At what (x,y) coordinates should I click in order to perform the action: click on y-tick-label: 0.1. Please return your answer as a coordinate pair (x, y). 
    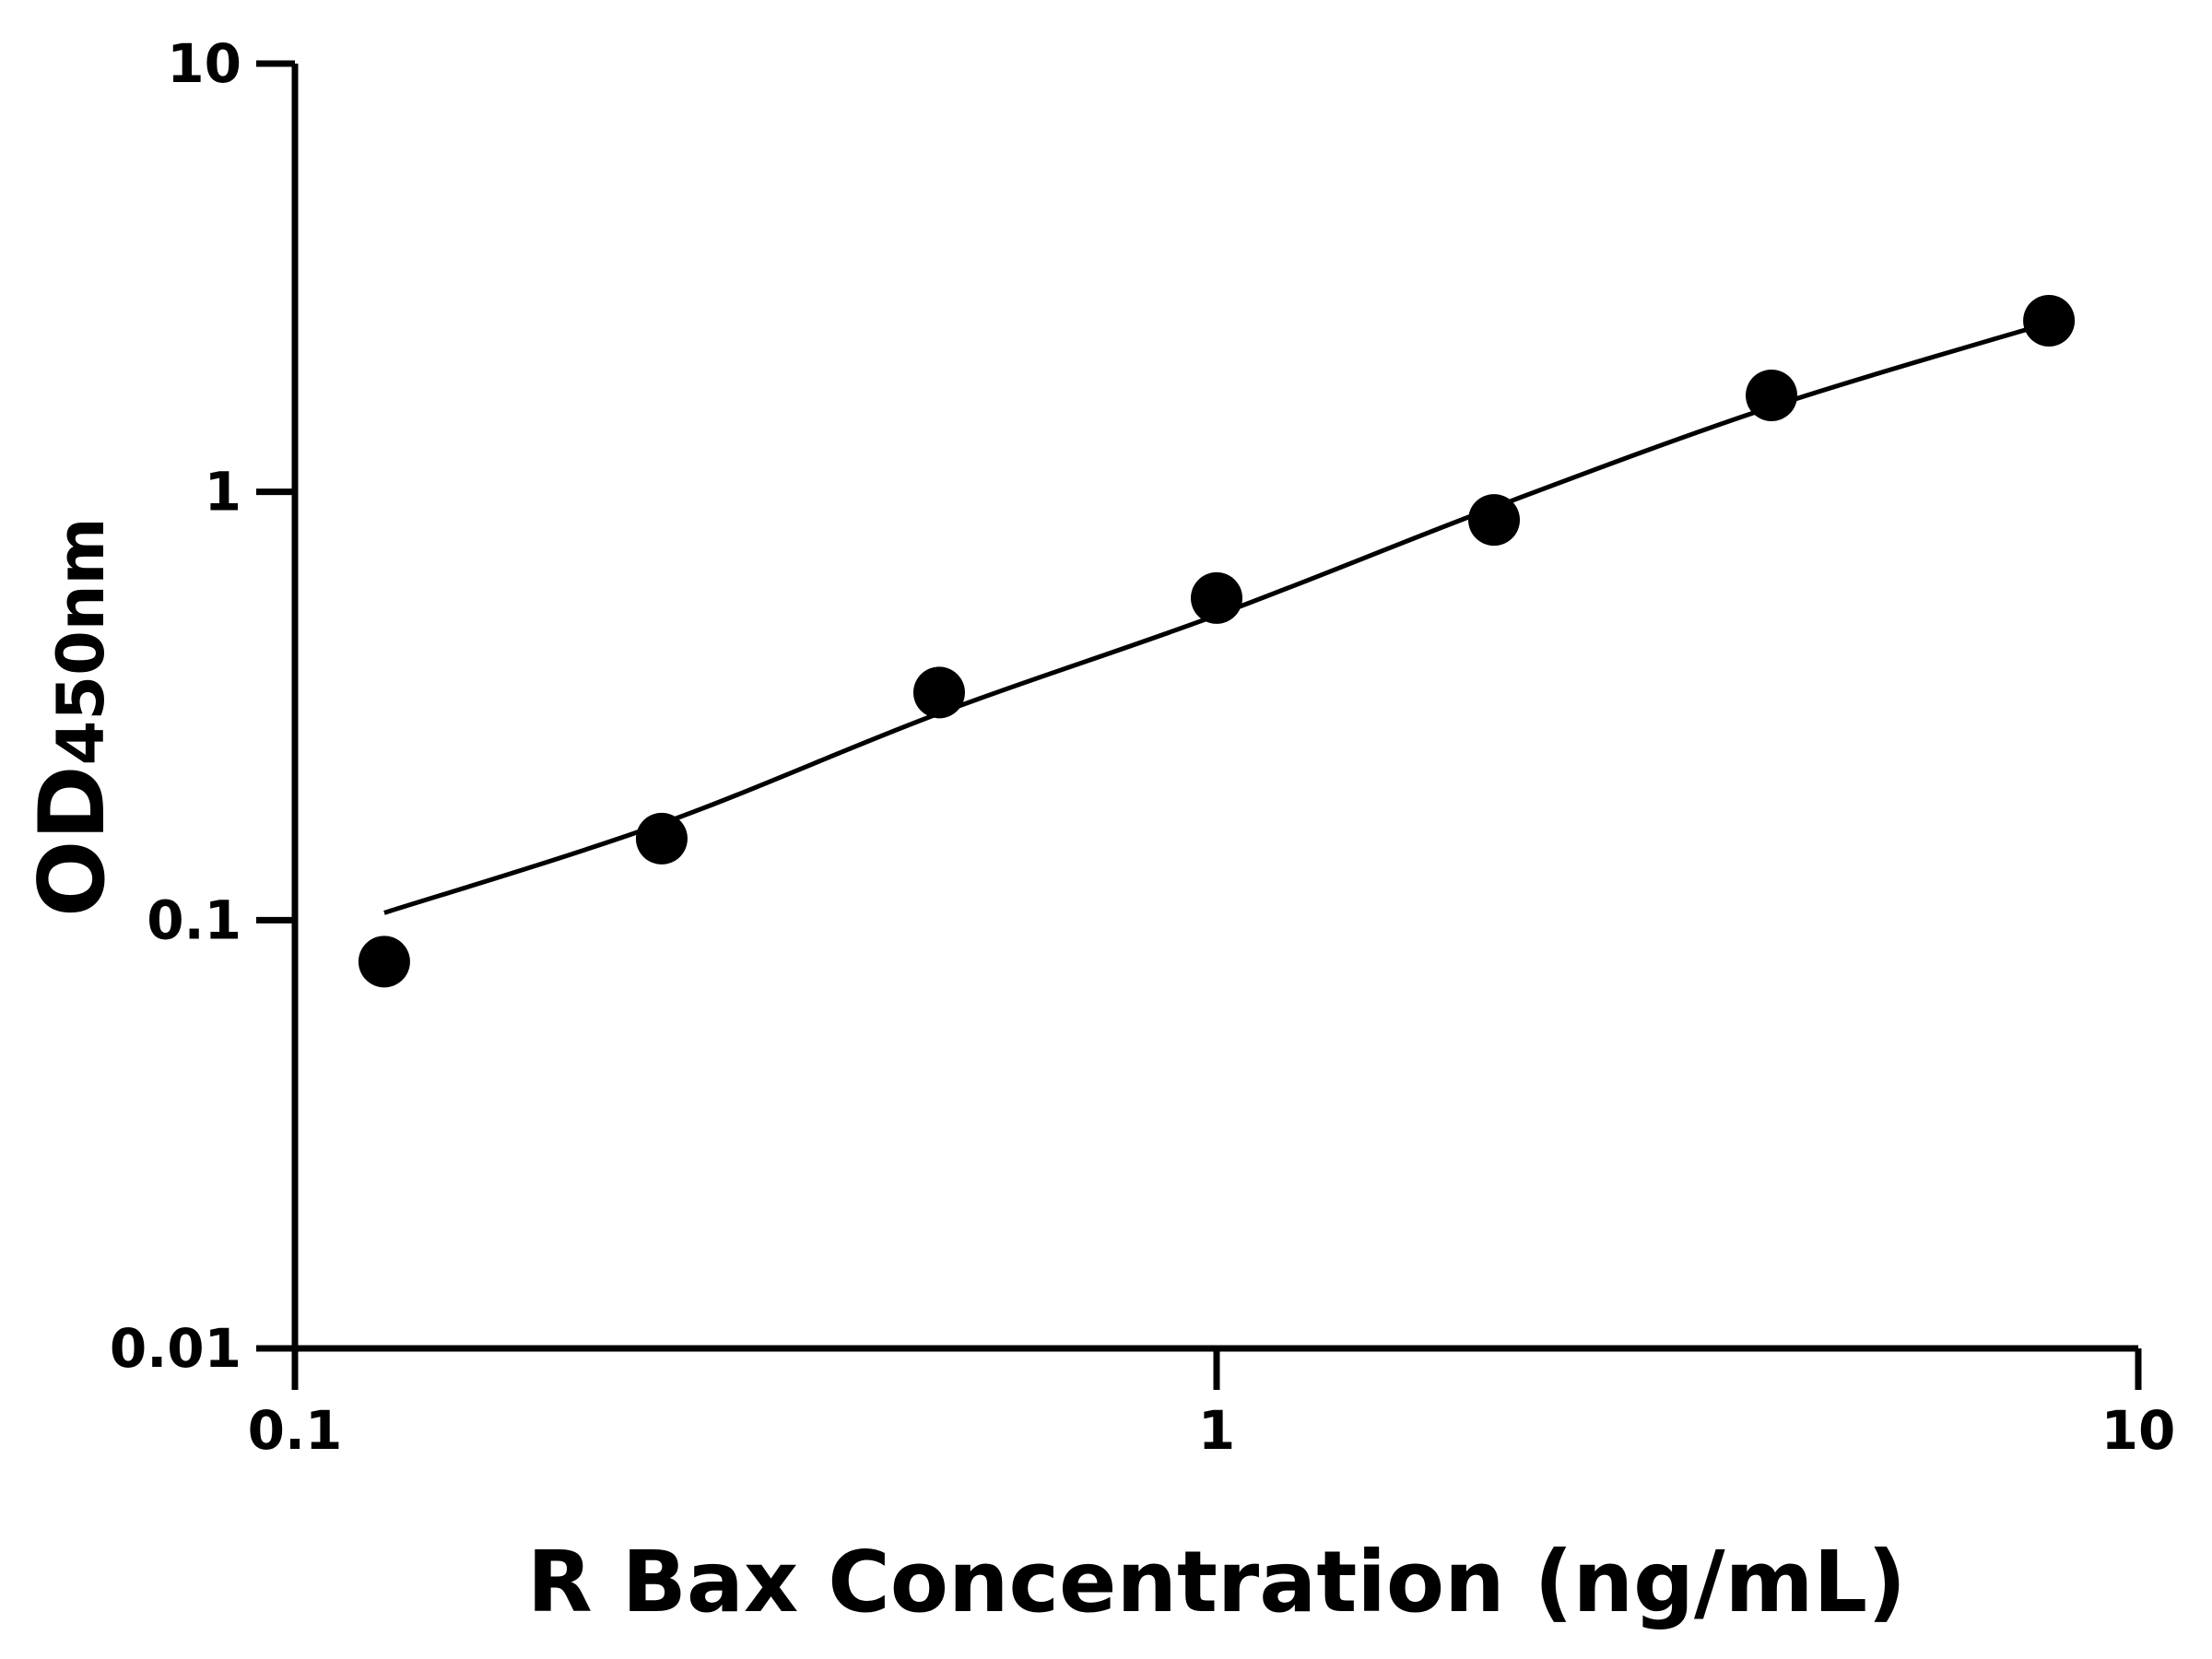
    Looking at the image, I should click on (194, 919).